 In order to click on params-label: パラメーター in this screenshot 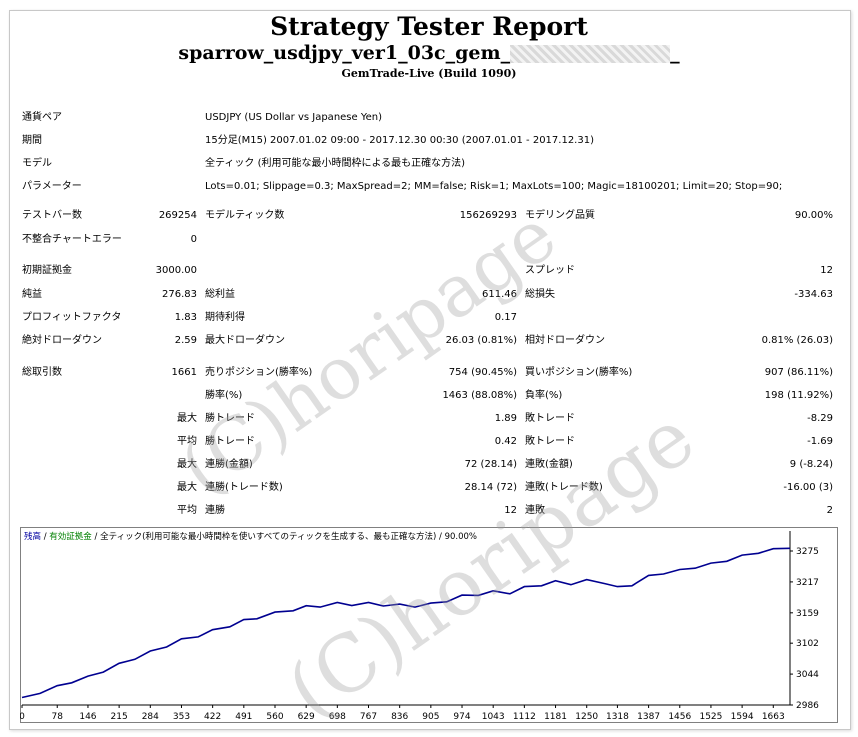, I will do `click(52, 186)`.